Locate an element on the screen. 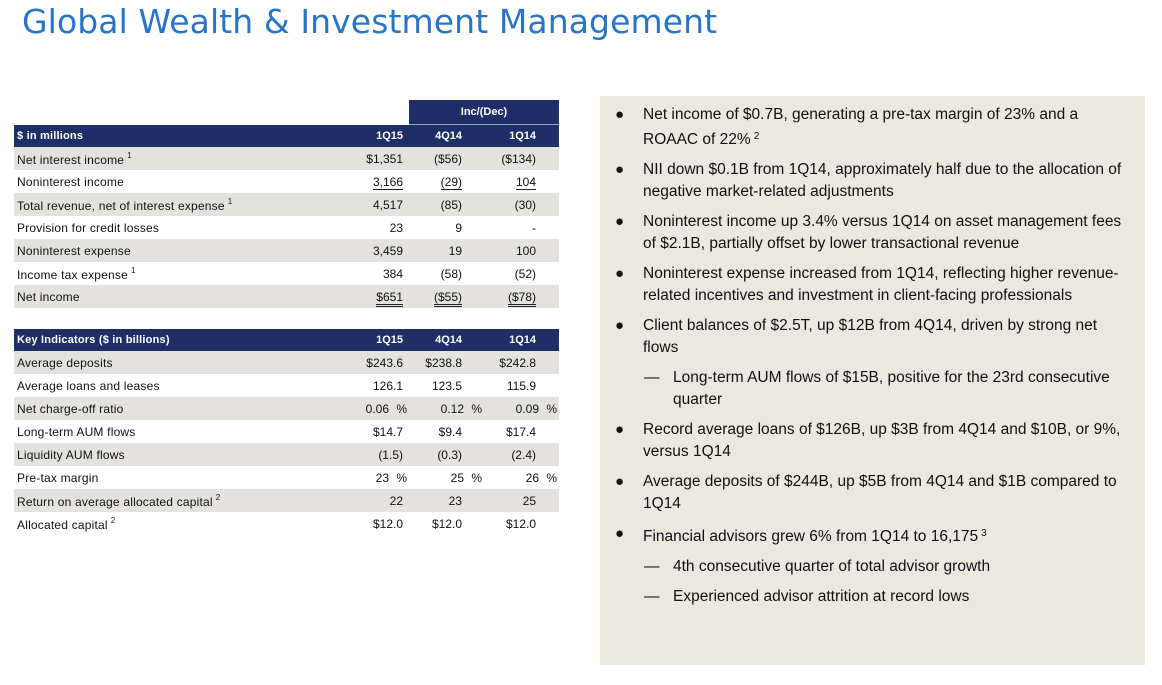 This screenshot has width=1162, height=685. row-label: Provision for credit losses is located at coordinates (171, 227).